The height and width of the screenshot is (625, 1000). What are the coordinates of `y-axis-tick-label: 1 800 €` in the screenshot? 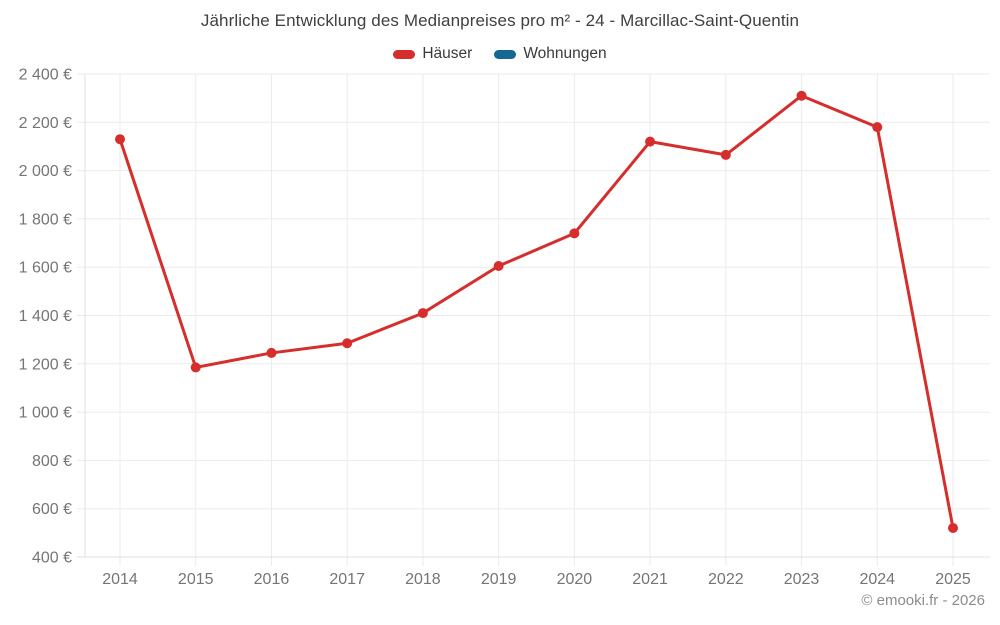 It's located at (45, 219).